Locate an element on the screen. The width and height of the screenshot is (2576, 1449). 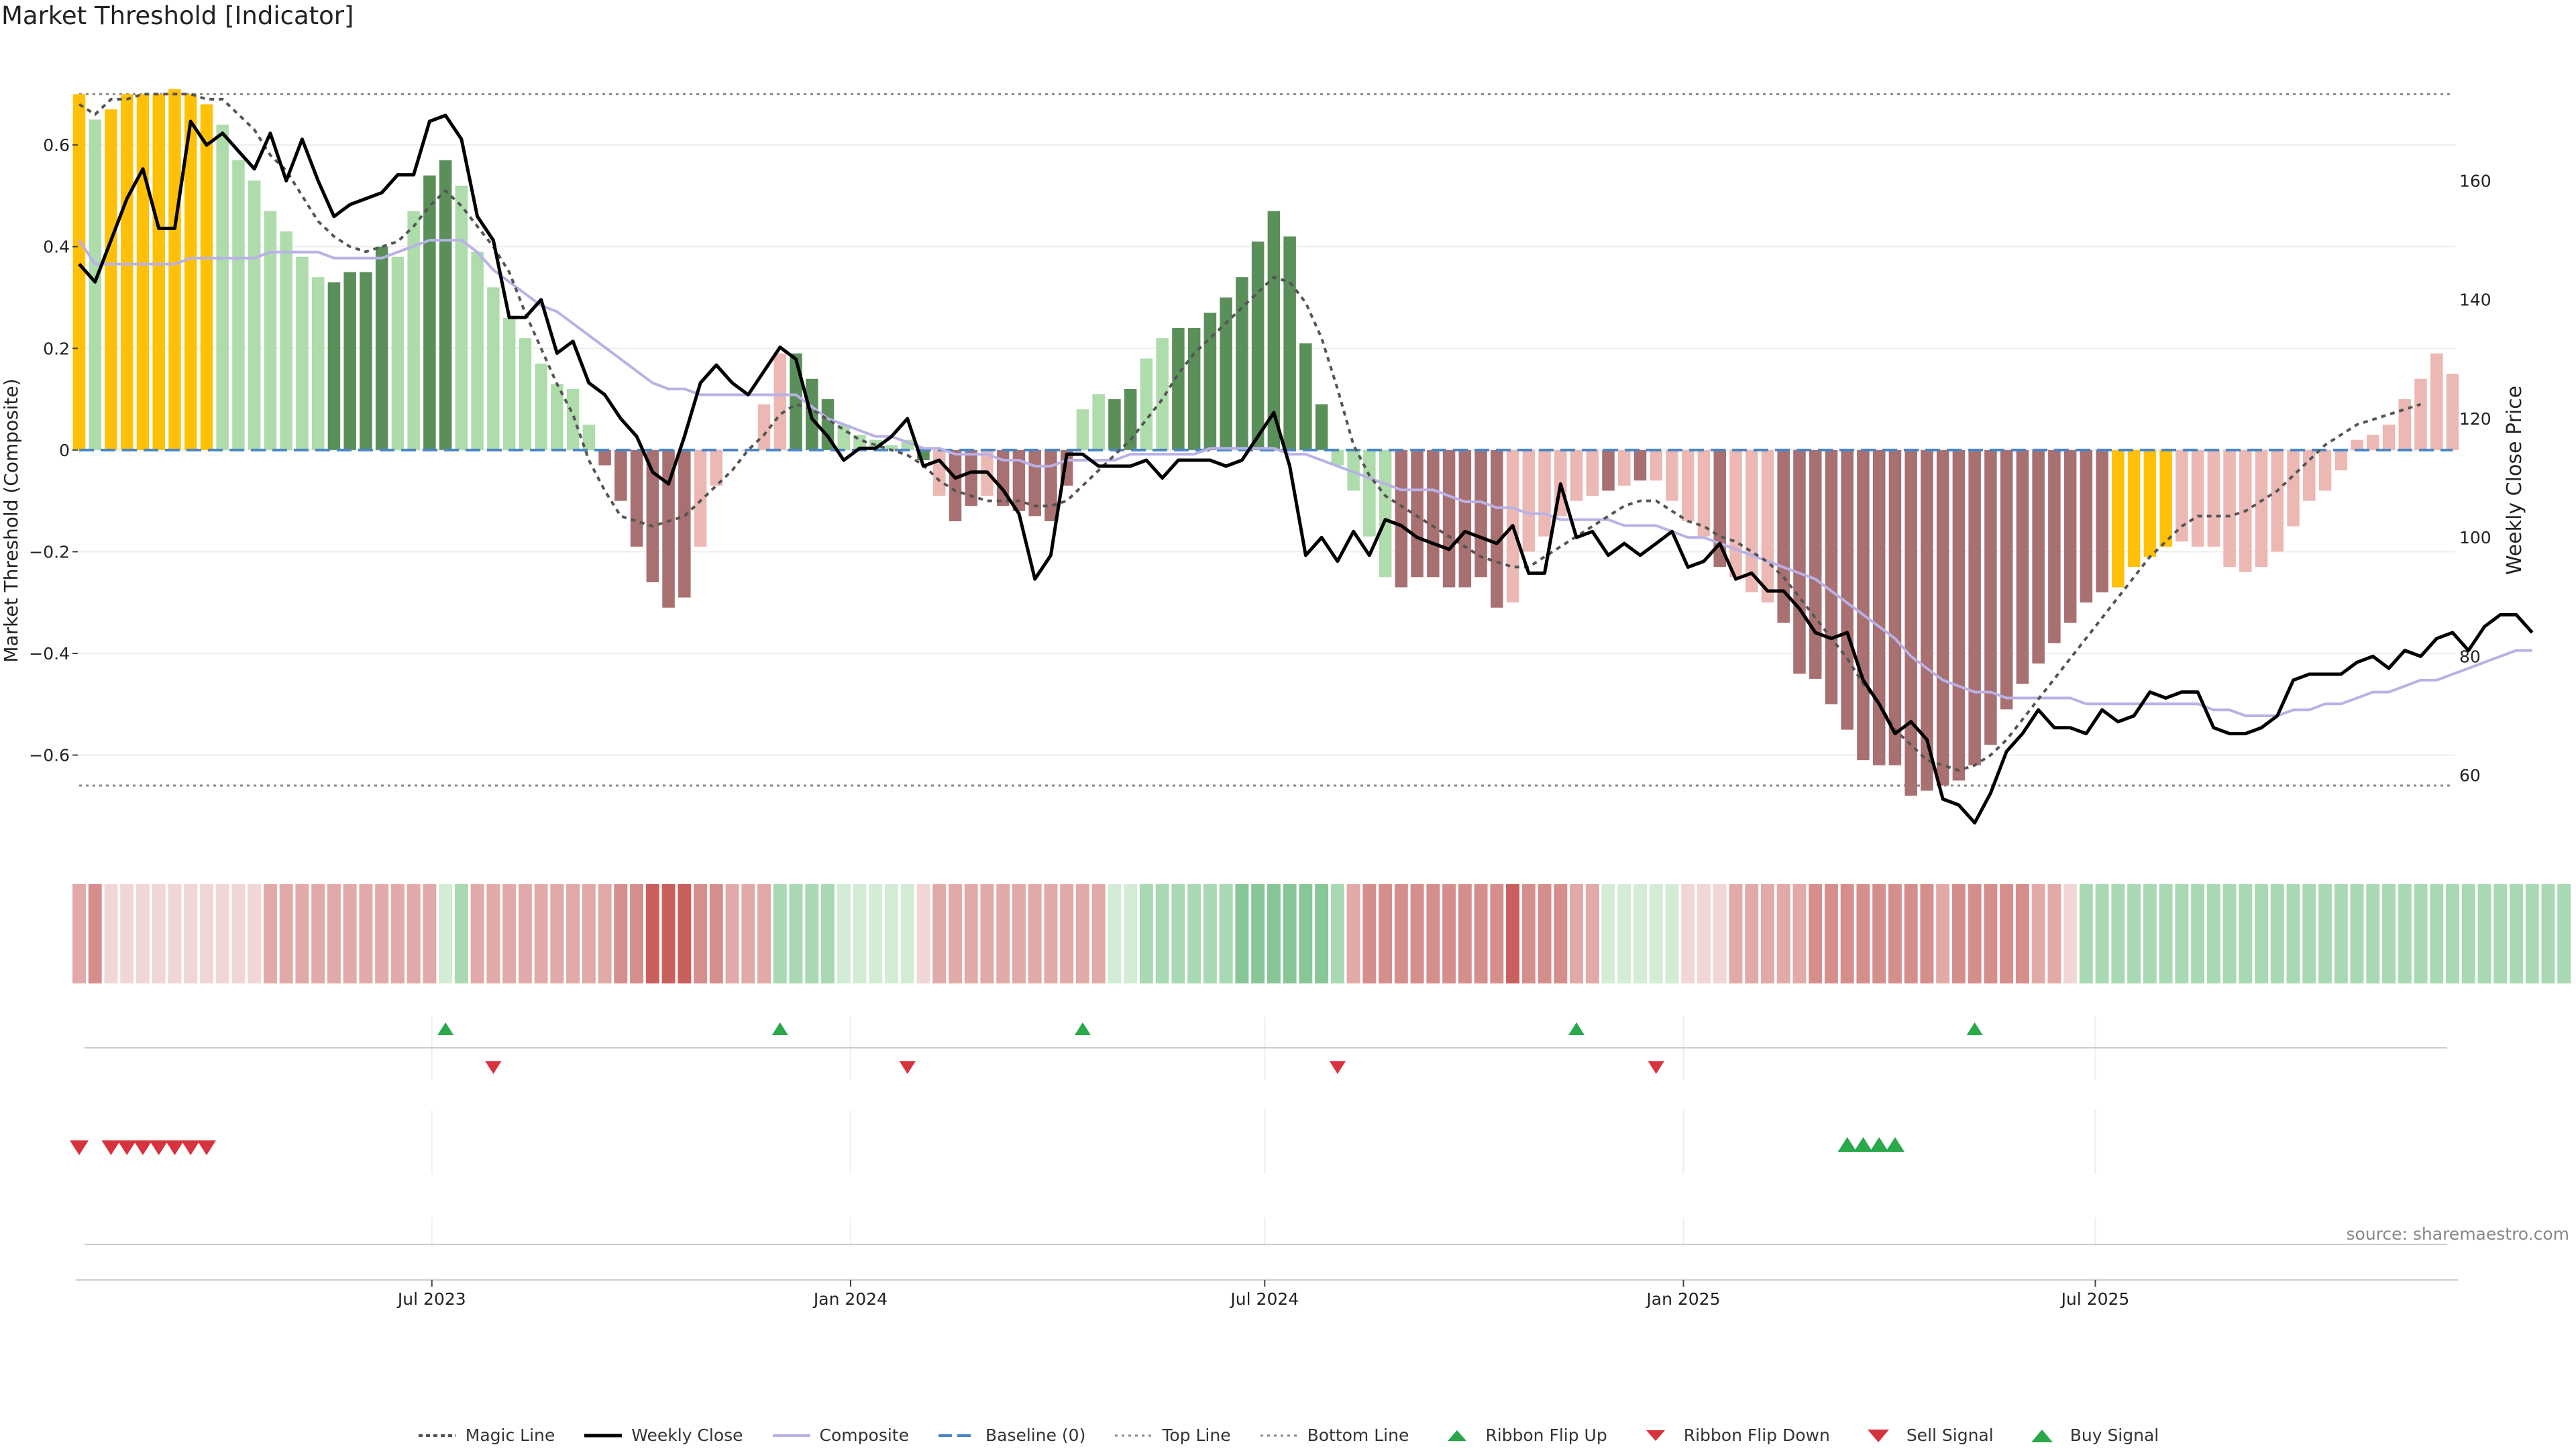
legend-label: Baseline (0) is located at coordinates (1035, 1435).